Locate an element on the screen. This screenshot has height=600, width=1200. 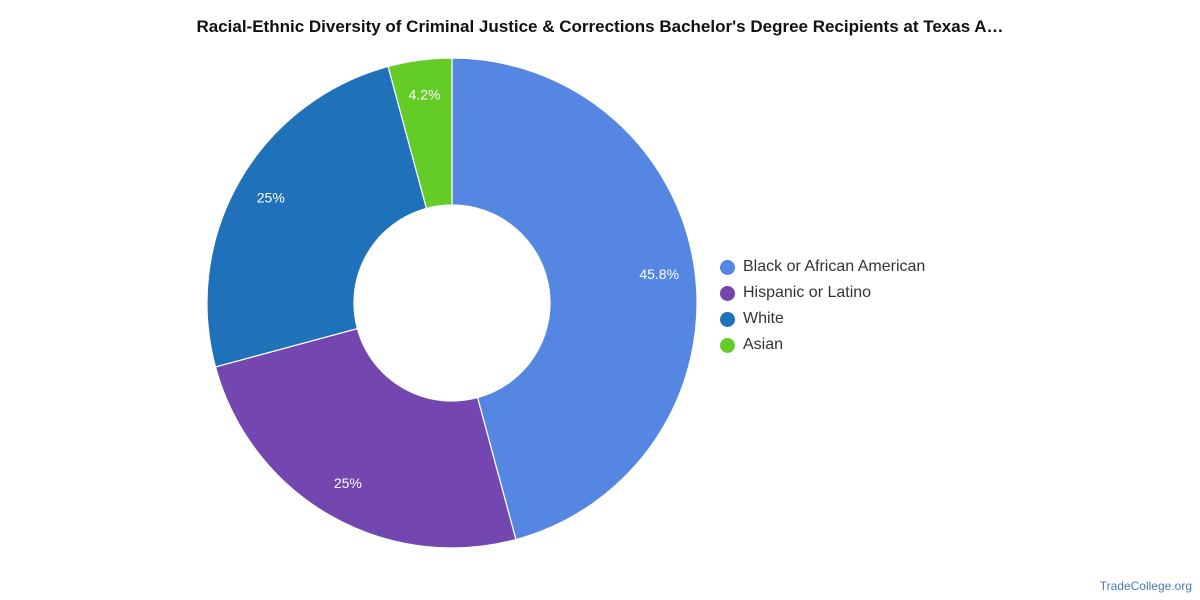
legend-label: White is located at coordinates (763, 318).